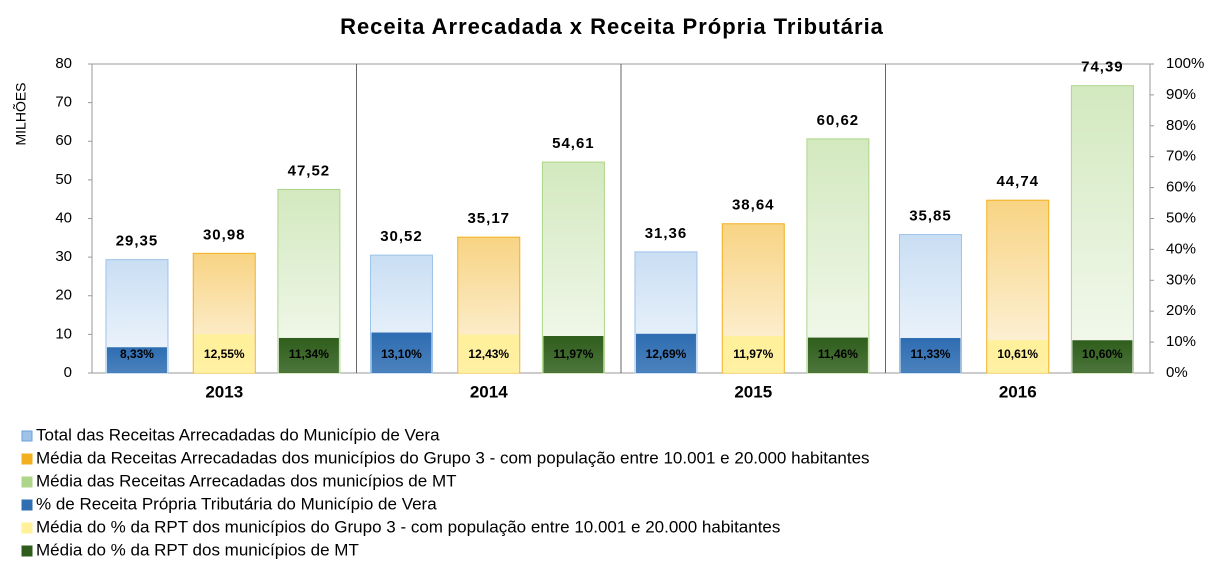 This screenshot has height=576, width=1226. I want to click on value-label: 35,85, so click(930, 215).